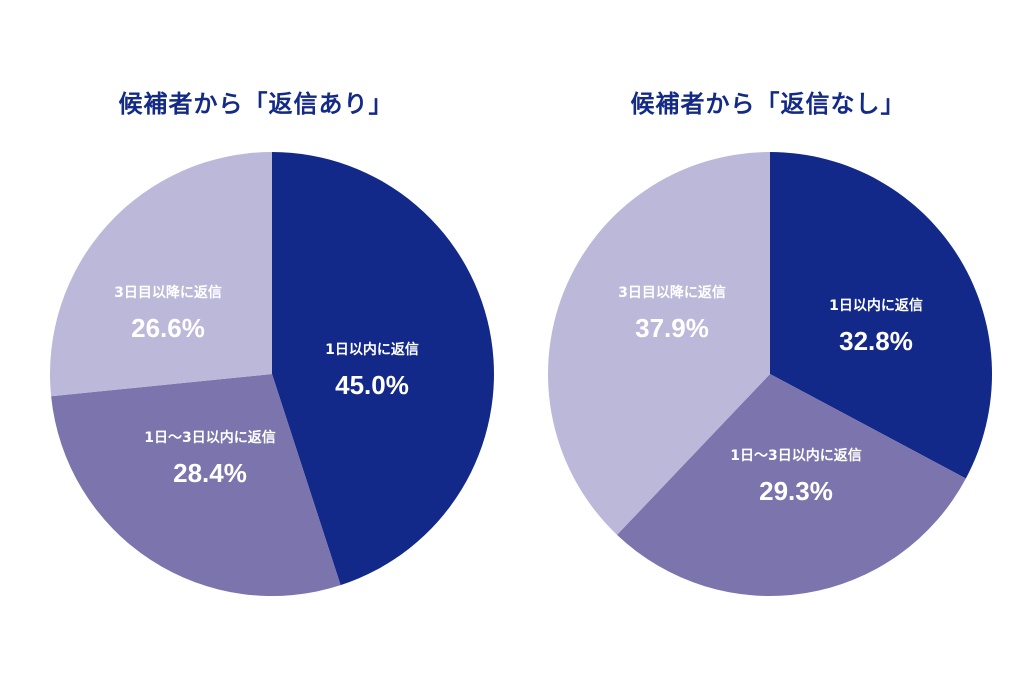 The width and height of the screenshot is (1024, 683). What do you see at coordinates (768, 104) in the screenshot?
I see `chart-title: 候補者から「返信なし」` at bounding box center [768, 104].